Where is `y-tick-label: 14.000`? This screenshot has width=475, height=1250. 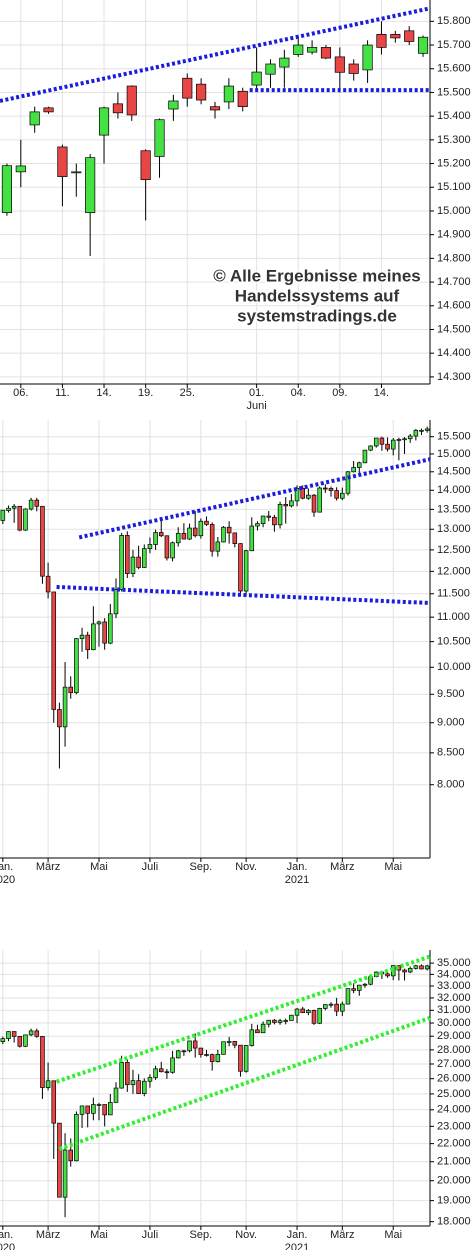
y-tick-label: 14.000 is located at coordinates (454, 490).